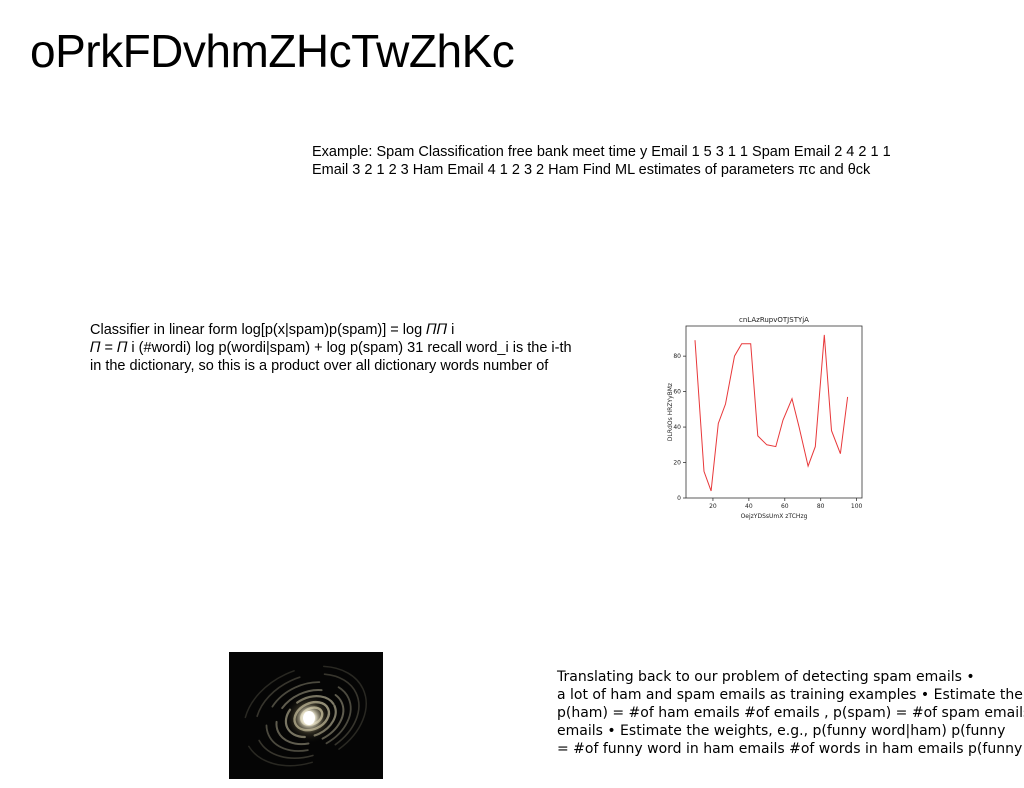 The height and width of the screenshot is (788, 1024). Describe the element at coordinates (306, 715) in the screenshot. I see `spiral-photo-image` at that location.